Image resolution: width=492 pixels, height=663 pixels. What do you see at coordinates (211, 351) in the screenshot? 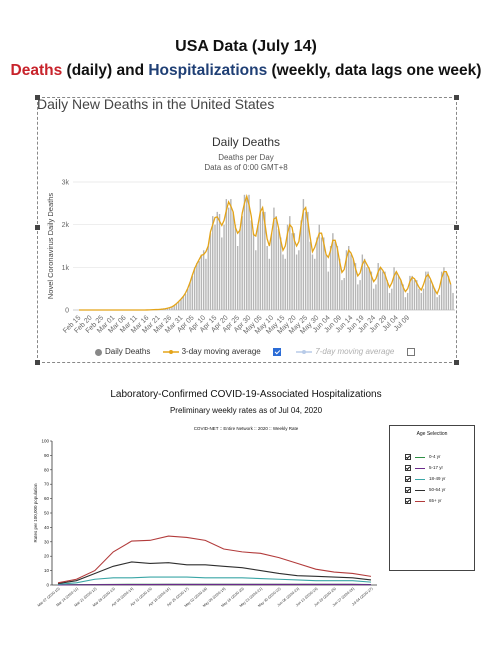
I see `legend-item-3day-average: 3-day moving average` at bounding box center [211, 351].